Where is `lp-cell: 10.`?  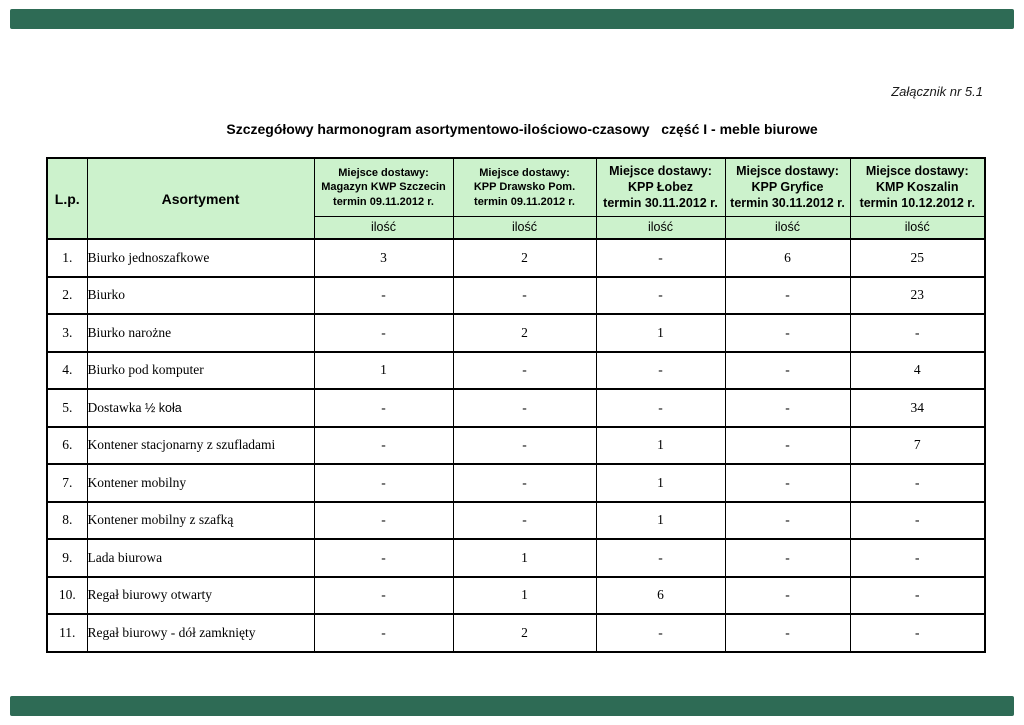 lp-cell: 10. is located at coordinates (67, 595).